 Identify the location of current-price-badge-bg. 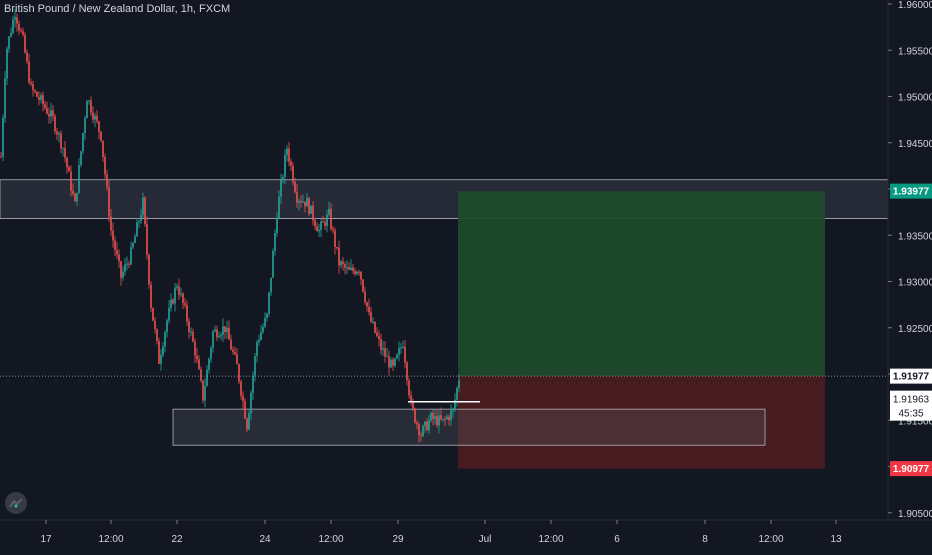
(911, 405).